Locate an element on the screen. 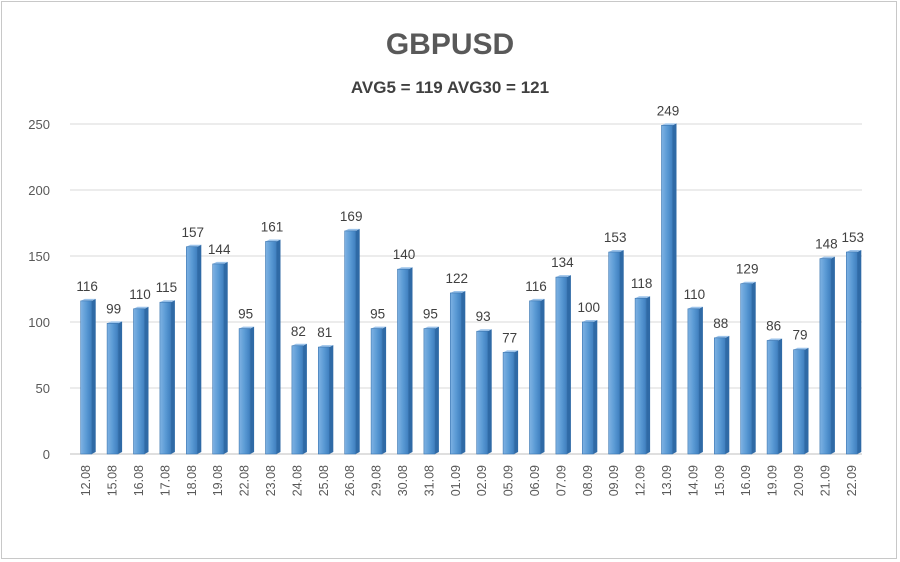 The width and height of the screenshot is (900, 562). data-label: 81 is located at coordinates (324, 332).